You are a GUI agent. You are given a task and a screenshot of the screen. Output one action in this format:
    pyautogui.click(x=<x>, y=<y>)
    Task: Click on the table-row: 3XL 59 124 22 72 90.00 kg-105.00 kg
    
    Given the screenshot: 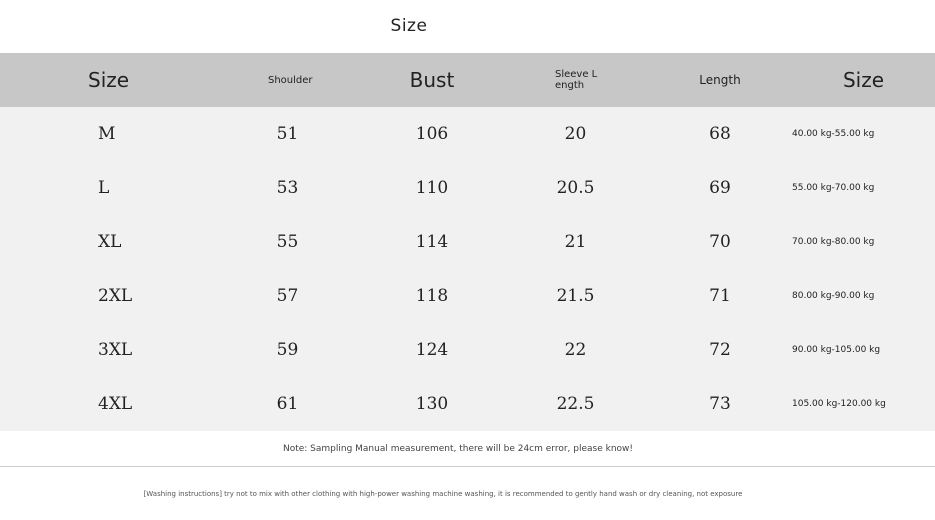 What is the action you would take?
    pyautogui.click(x=467, y=350)
    